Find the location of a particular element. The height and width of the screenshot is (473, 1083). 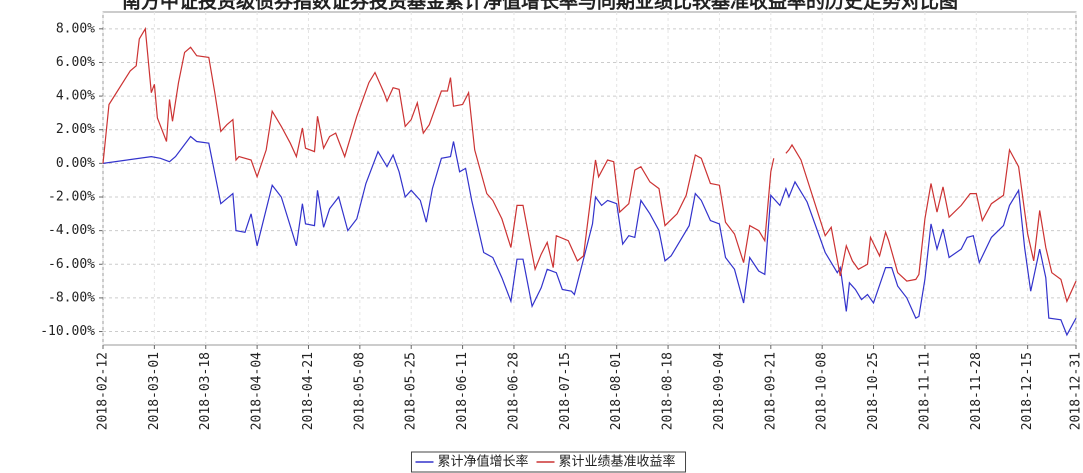

x-tick-label: 2018-11-28 is located at coordinates (976, 391).